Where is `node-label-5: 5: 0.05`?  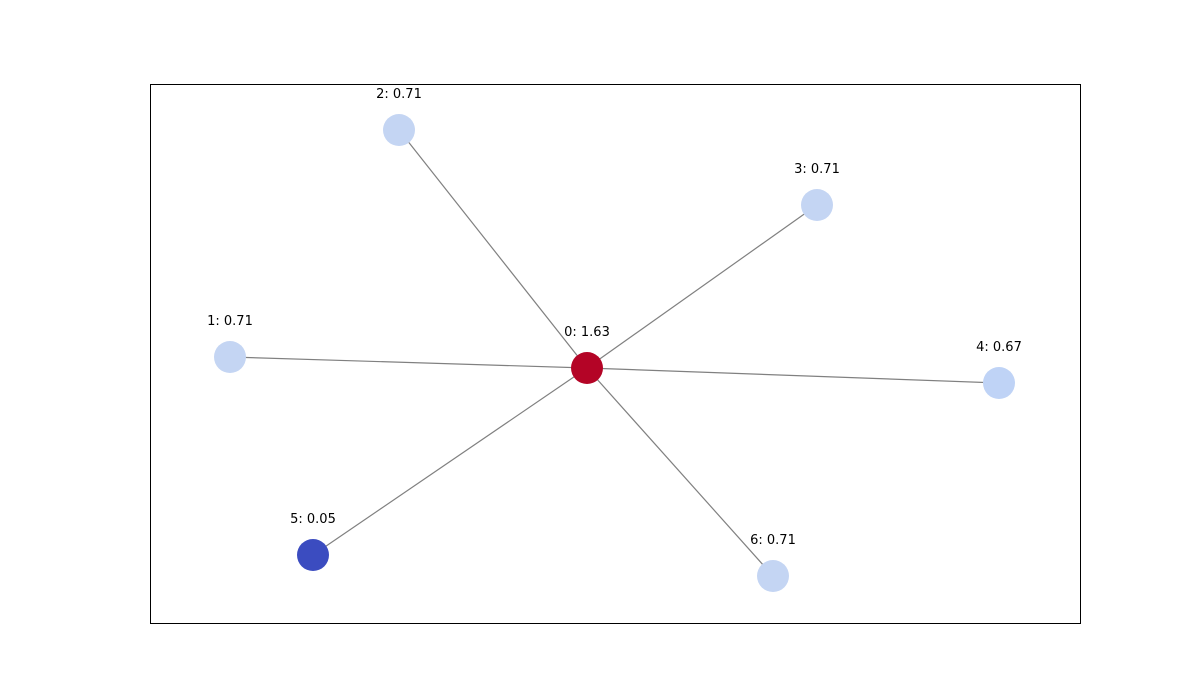 node-label-5: 5: 0.05 is located at coordinates (313, 519).